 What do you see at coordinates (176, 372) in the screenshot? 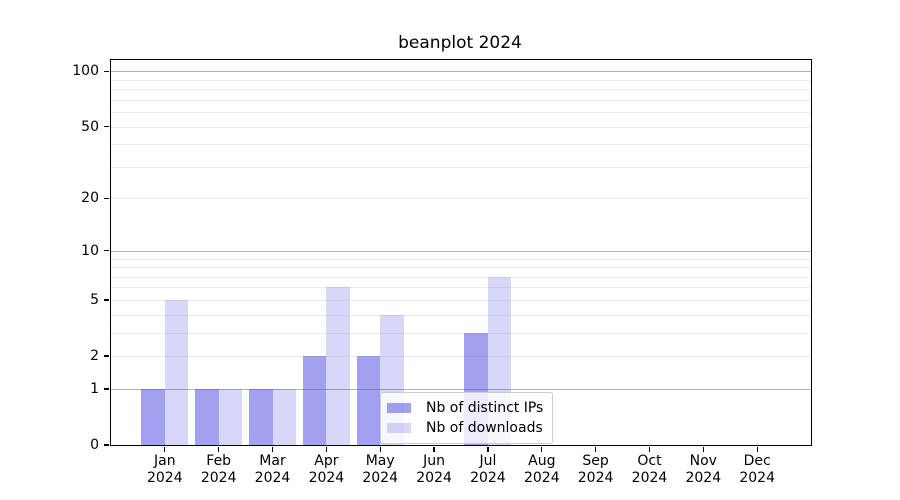
I see `bar-downloads-jan` at bounding box center [176, 372].